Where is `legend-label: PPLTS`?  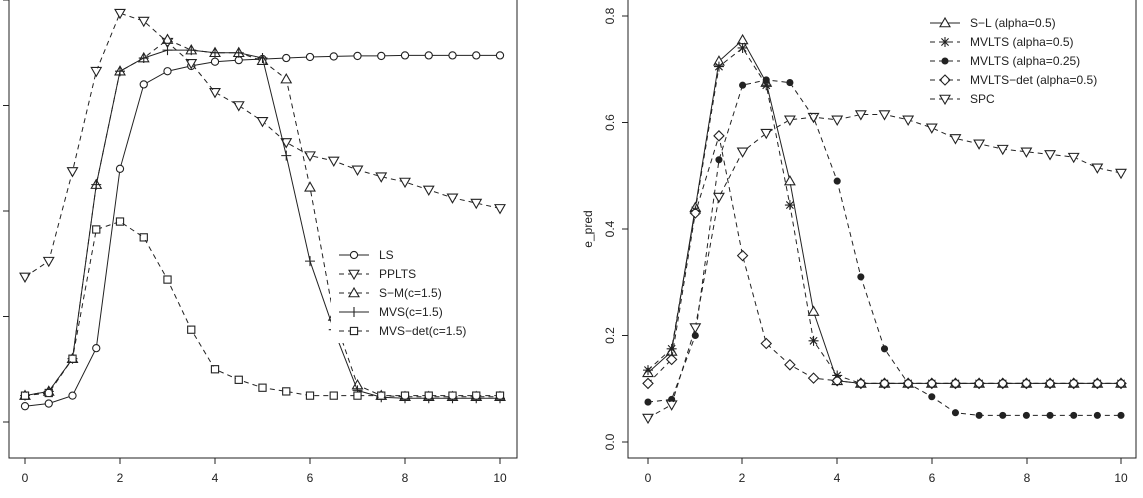 legend-label: PPLTS is located at coordinates (397, 274).